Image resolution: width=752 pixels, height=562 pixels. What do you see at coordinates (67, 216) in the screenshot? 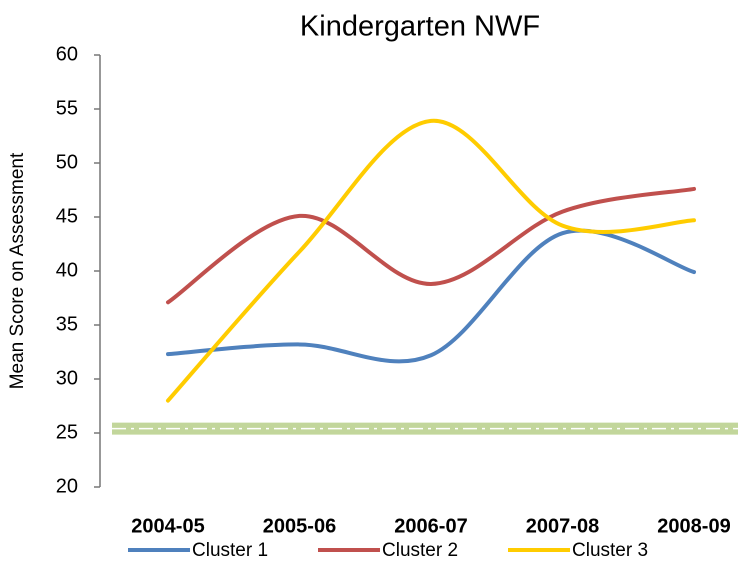
I see `y-tick-label: 45` at bounding box center [67, 216].